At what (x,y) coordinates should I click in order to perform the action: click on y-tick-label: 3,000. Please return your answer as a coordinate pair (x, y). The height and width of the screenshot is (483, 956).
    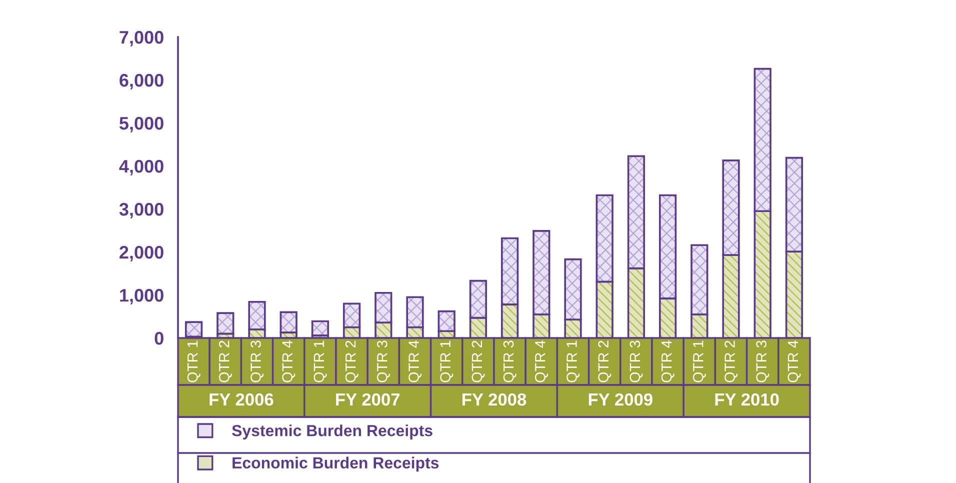
    Looking at the image, I should click on (141, 210).